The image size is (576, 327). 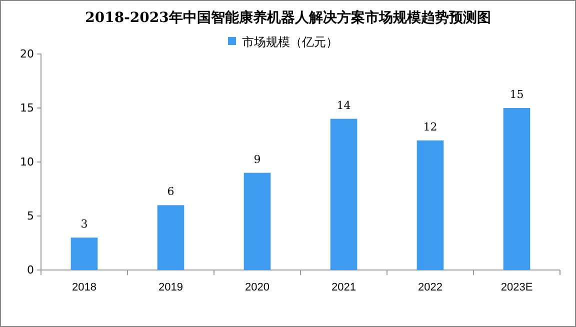 What do you see at coordinates (430, 127) in the screenshot?
I see `data-label: 12` at bounding box center [430, 127].